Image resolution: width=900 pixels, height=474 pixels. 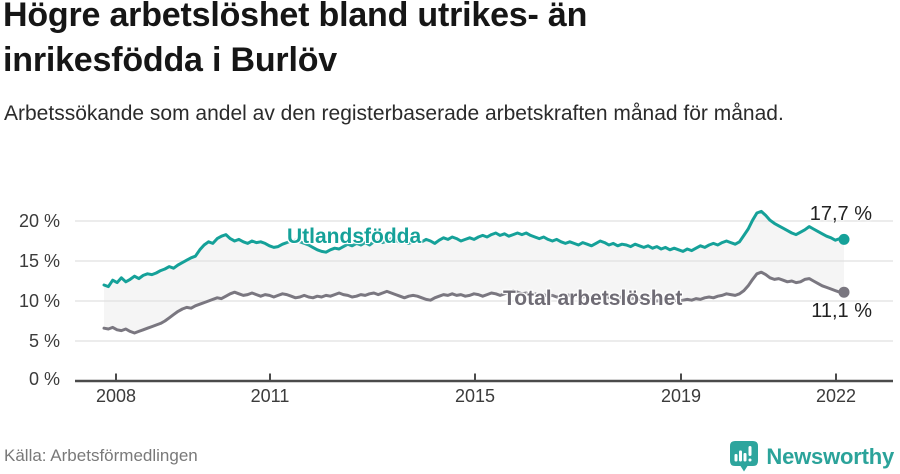 I want to click on series-label-utlandsfodda: Utlandsfödda, so click(x=354, y=236).